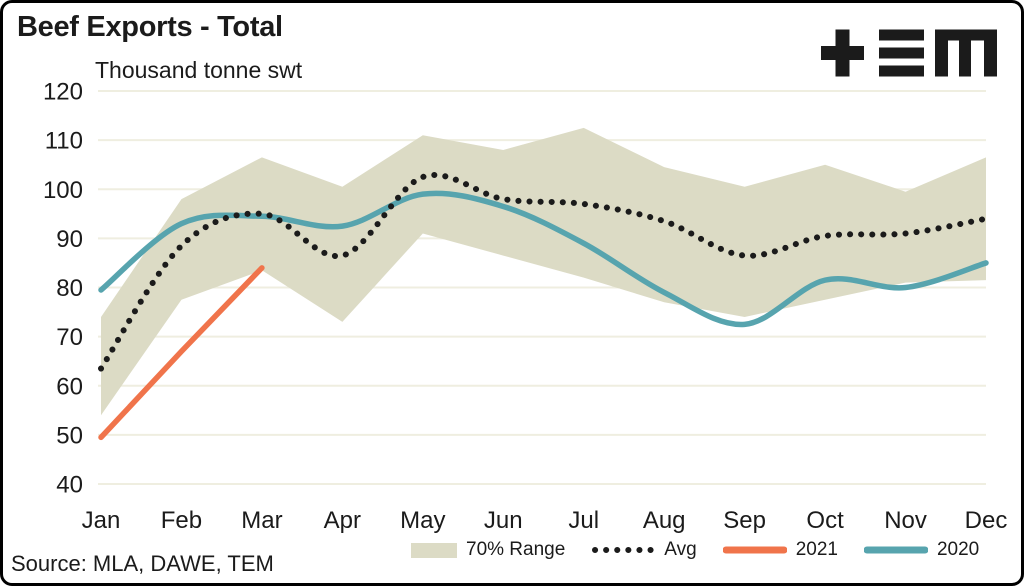 The height and width of the screenshot is (586, 1024). Describe the element at coordinates (624, 550) in the screenshot. I see `dotted-line-swatch-icon` at that location.